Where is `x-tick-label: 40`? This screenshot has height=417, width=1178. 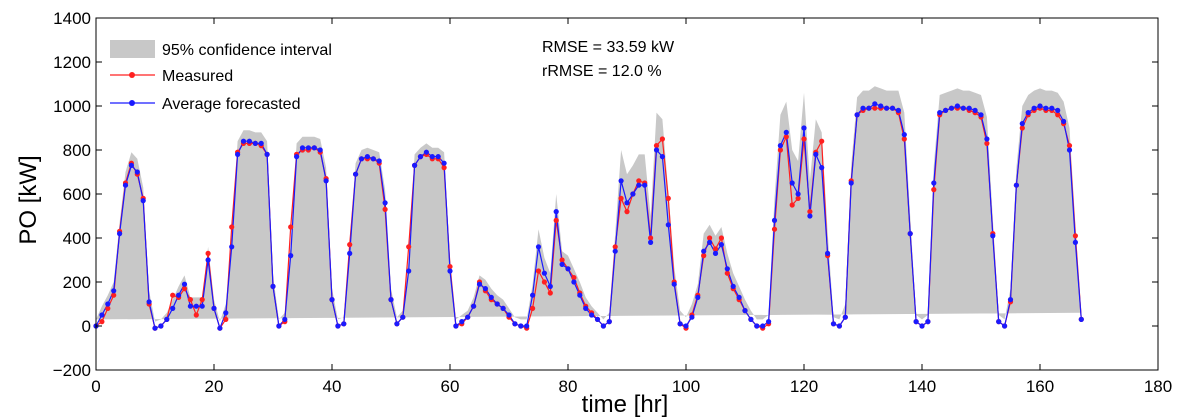
x-tick-label: 40 is located at coordinates (332, 386).